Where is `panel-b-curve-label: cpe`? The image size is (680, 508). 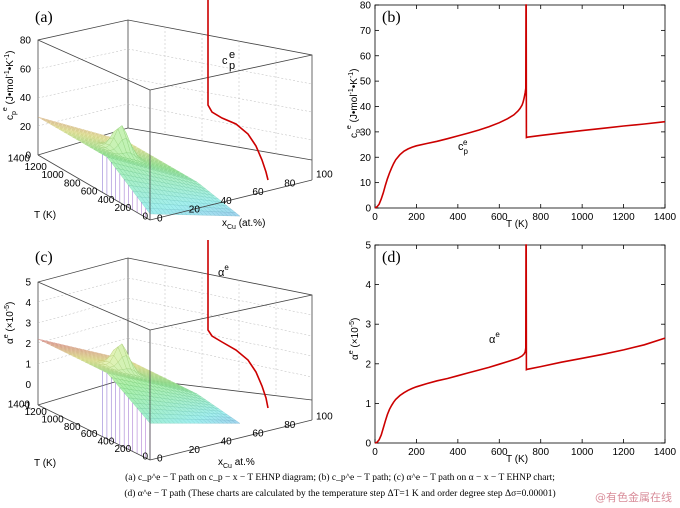
panel-b-curve-label: cpe is located at coordinates (463, 147).